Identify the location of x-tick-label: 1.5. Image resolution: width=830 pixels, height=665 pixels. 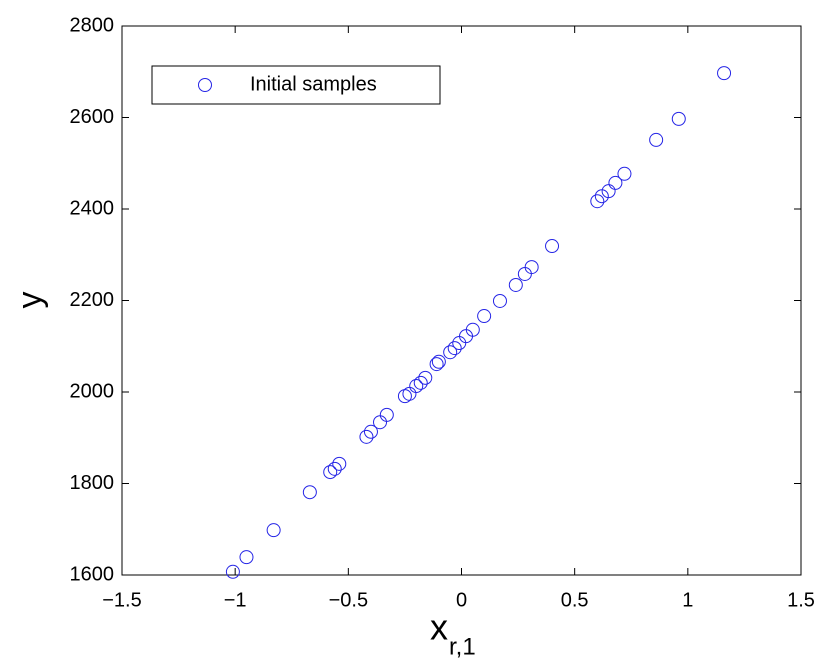
(801, 600).